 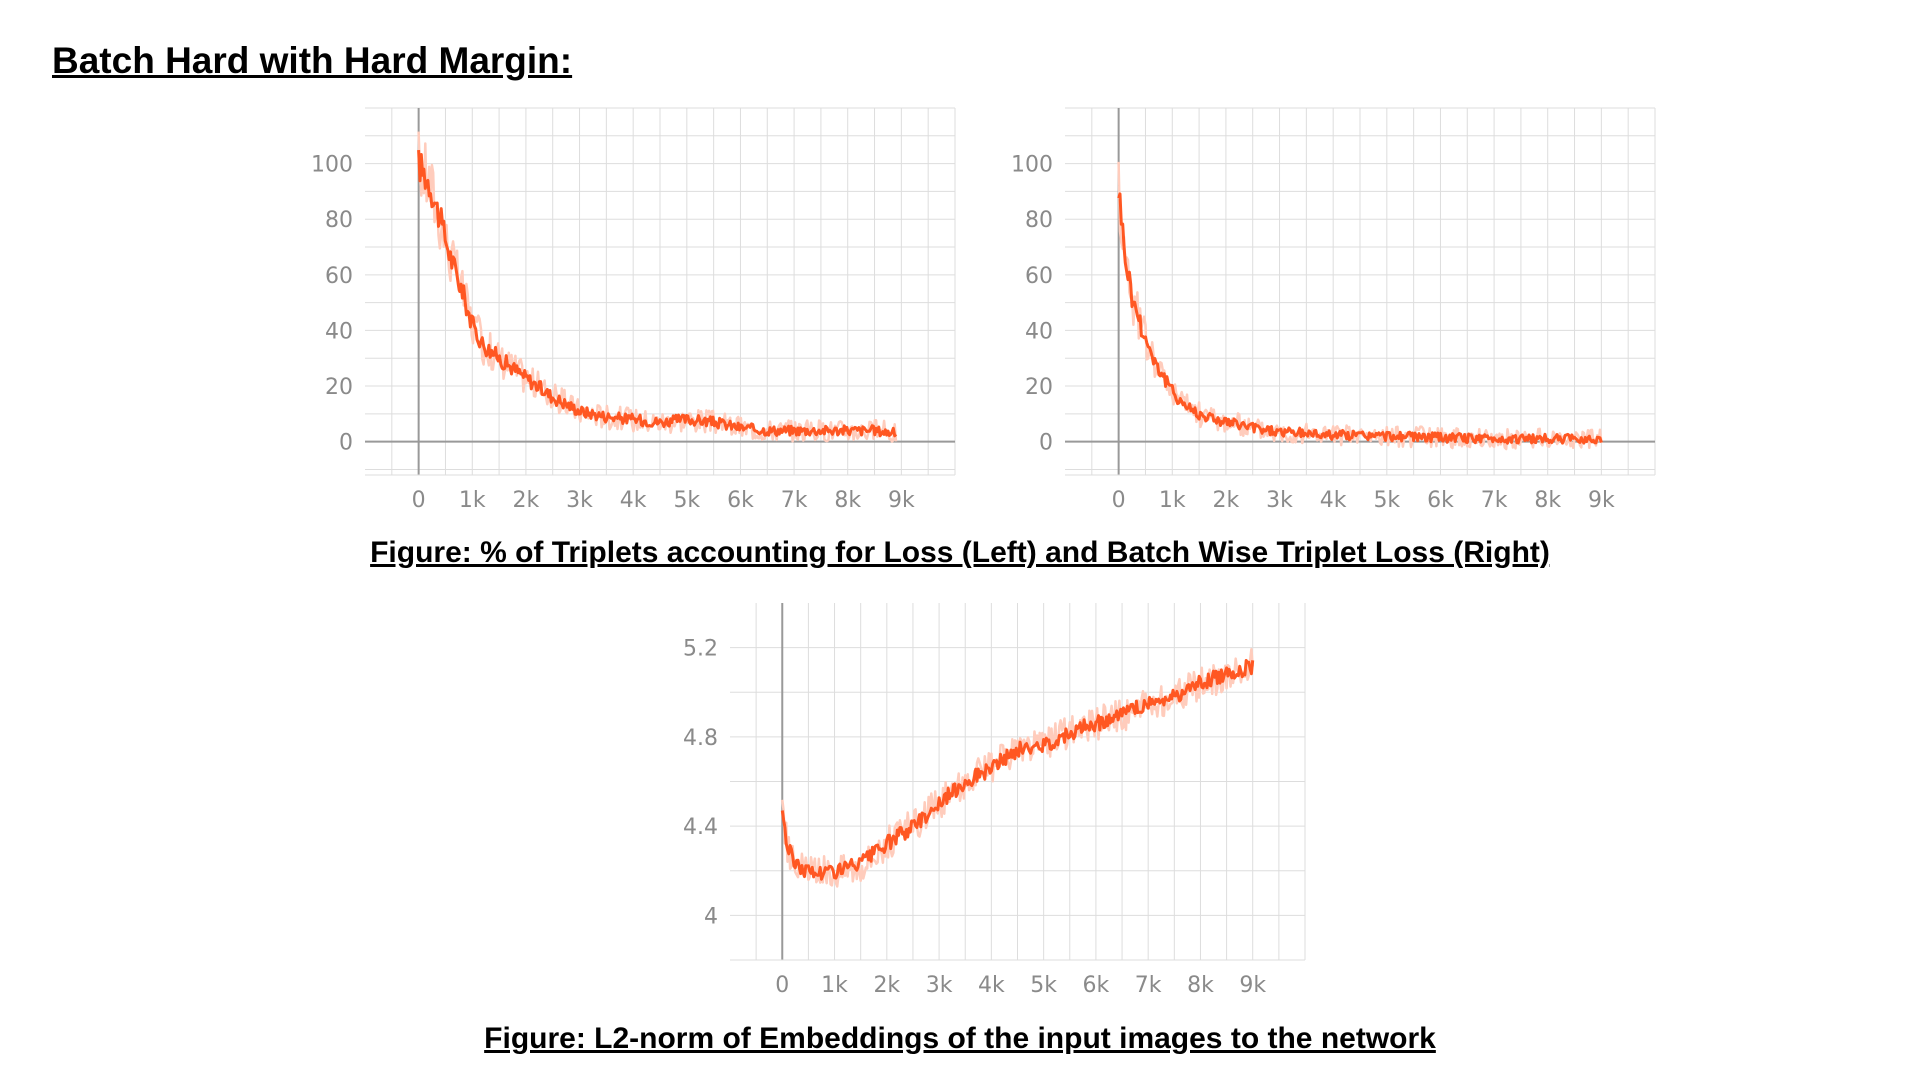 I want to click on batch-triplet-loss-chart: 0 1k 2k 3k 4k 5k 6k 7k 8k 9k 0 20 40 60 80 100, so click(x=1333, y=310).